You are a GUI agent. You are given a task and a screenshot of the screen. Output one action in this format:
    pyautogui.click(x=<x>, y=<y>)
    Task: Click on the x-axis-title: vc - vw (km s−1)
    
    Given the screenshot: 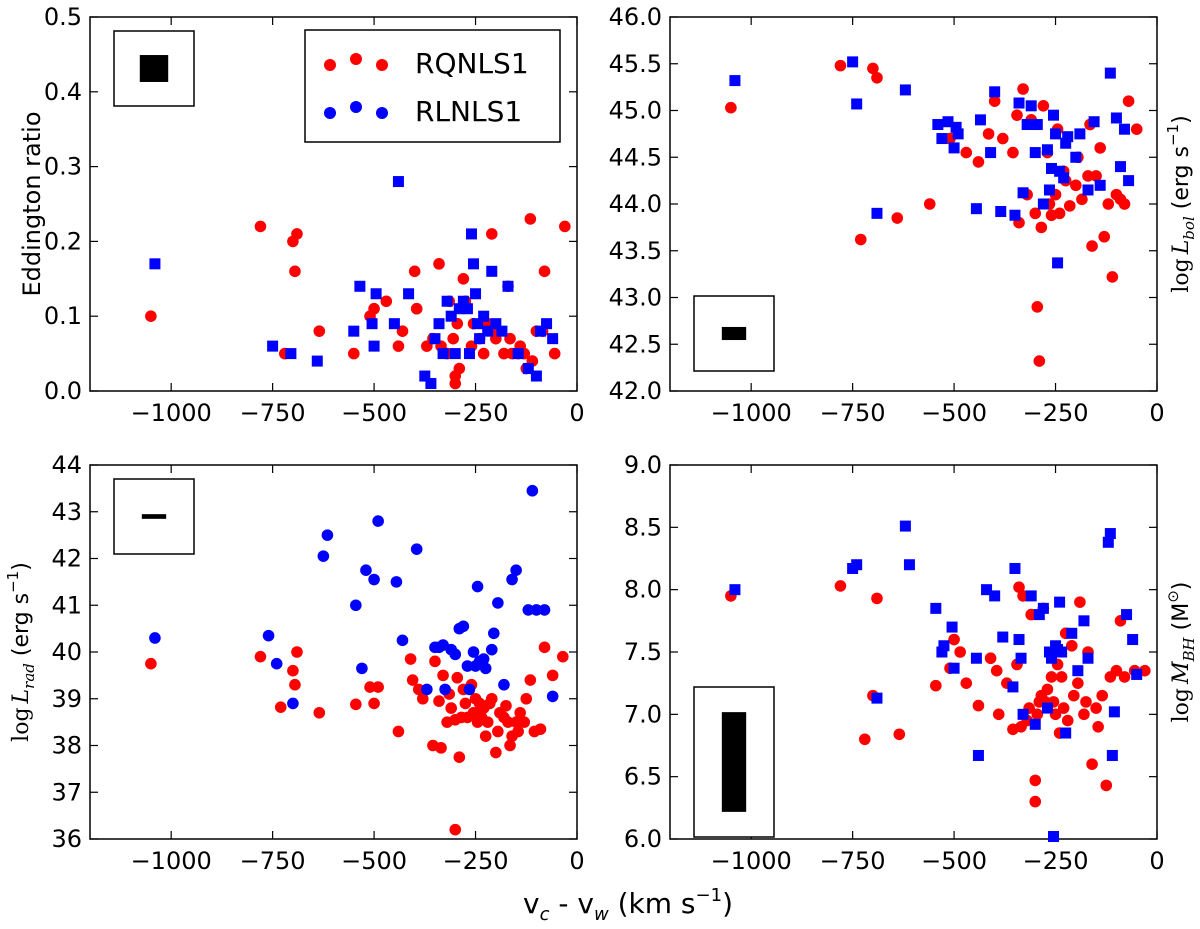 What is the action you would take?
    pyautogui.click(x=628, y=905)
    